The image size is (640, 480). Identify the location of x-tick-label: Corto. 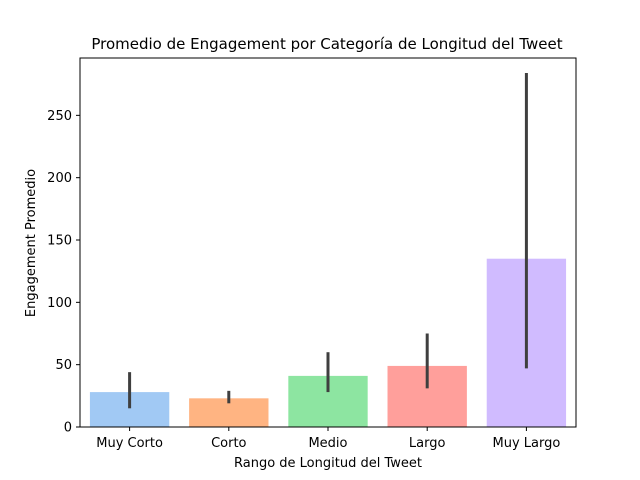
(228, 443).